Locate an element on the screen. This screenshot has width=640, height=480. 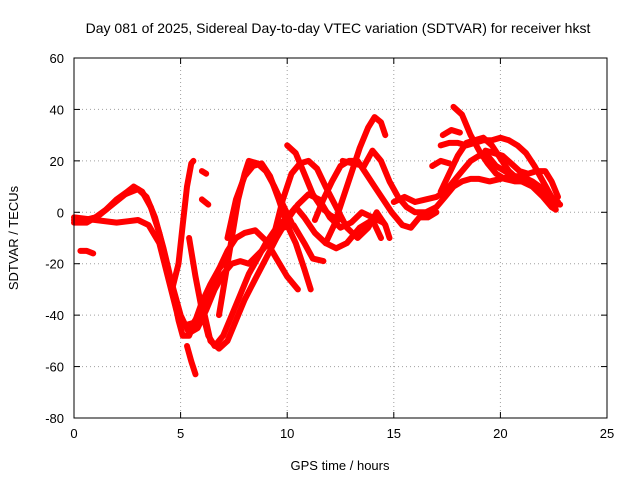
y-tick-label: 60 is located at coordinates (57, 58).